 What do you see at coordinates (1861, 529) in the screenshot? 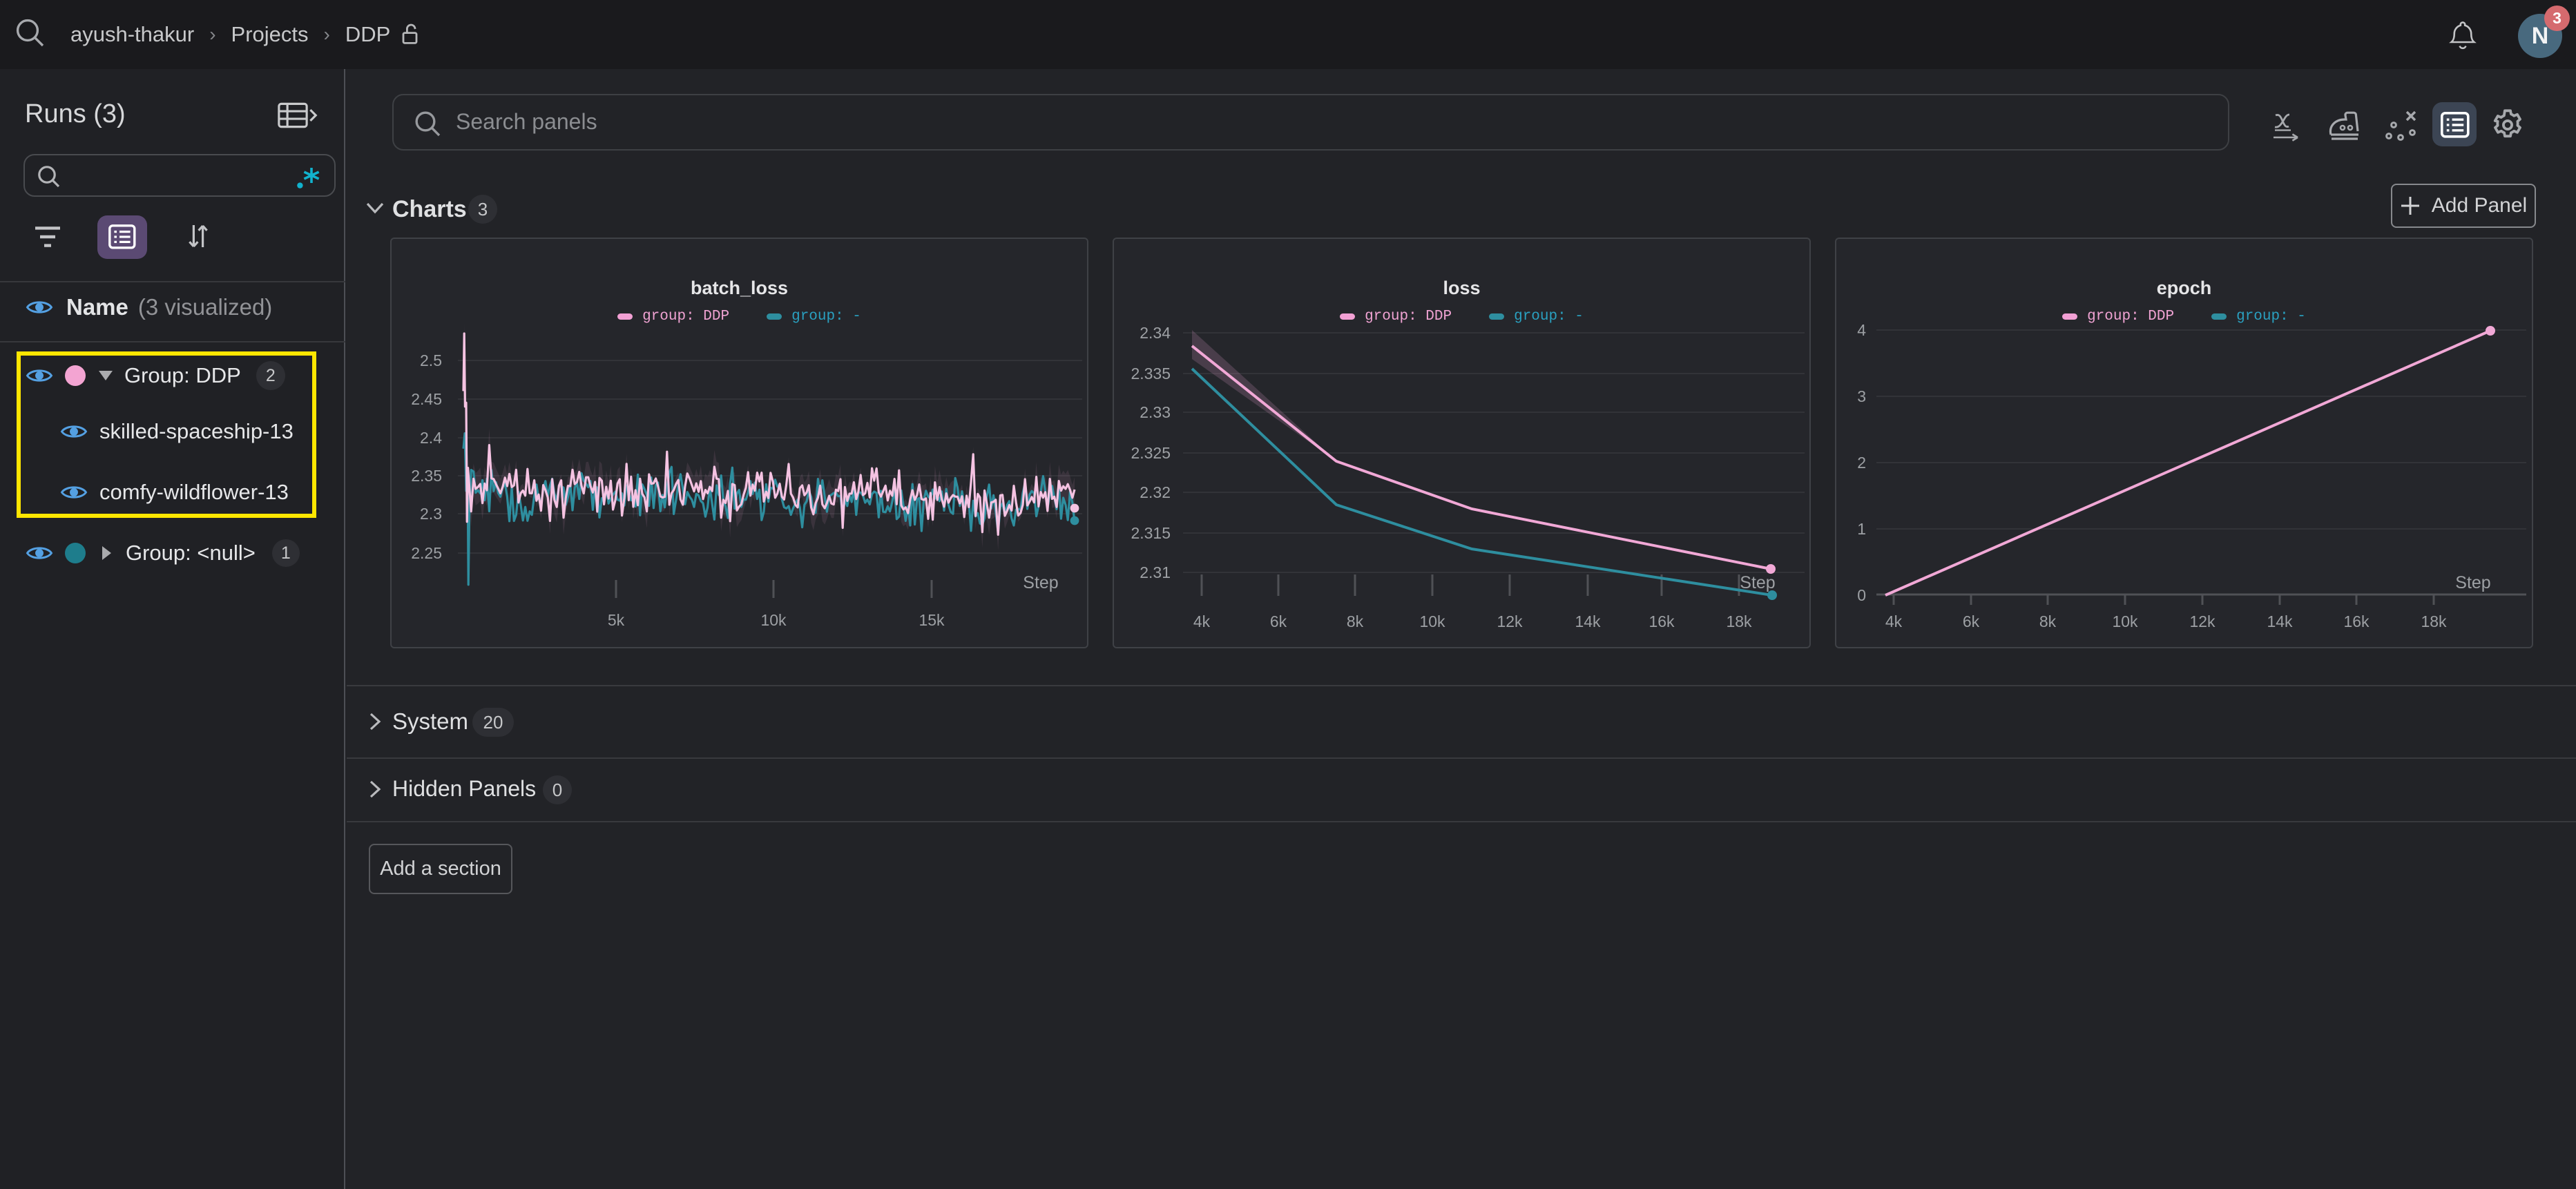
I see `svg-text: 1` at bounding box center [1861, 529].